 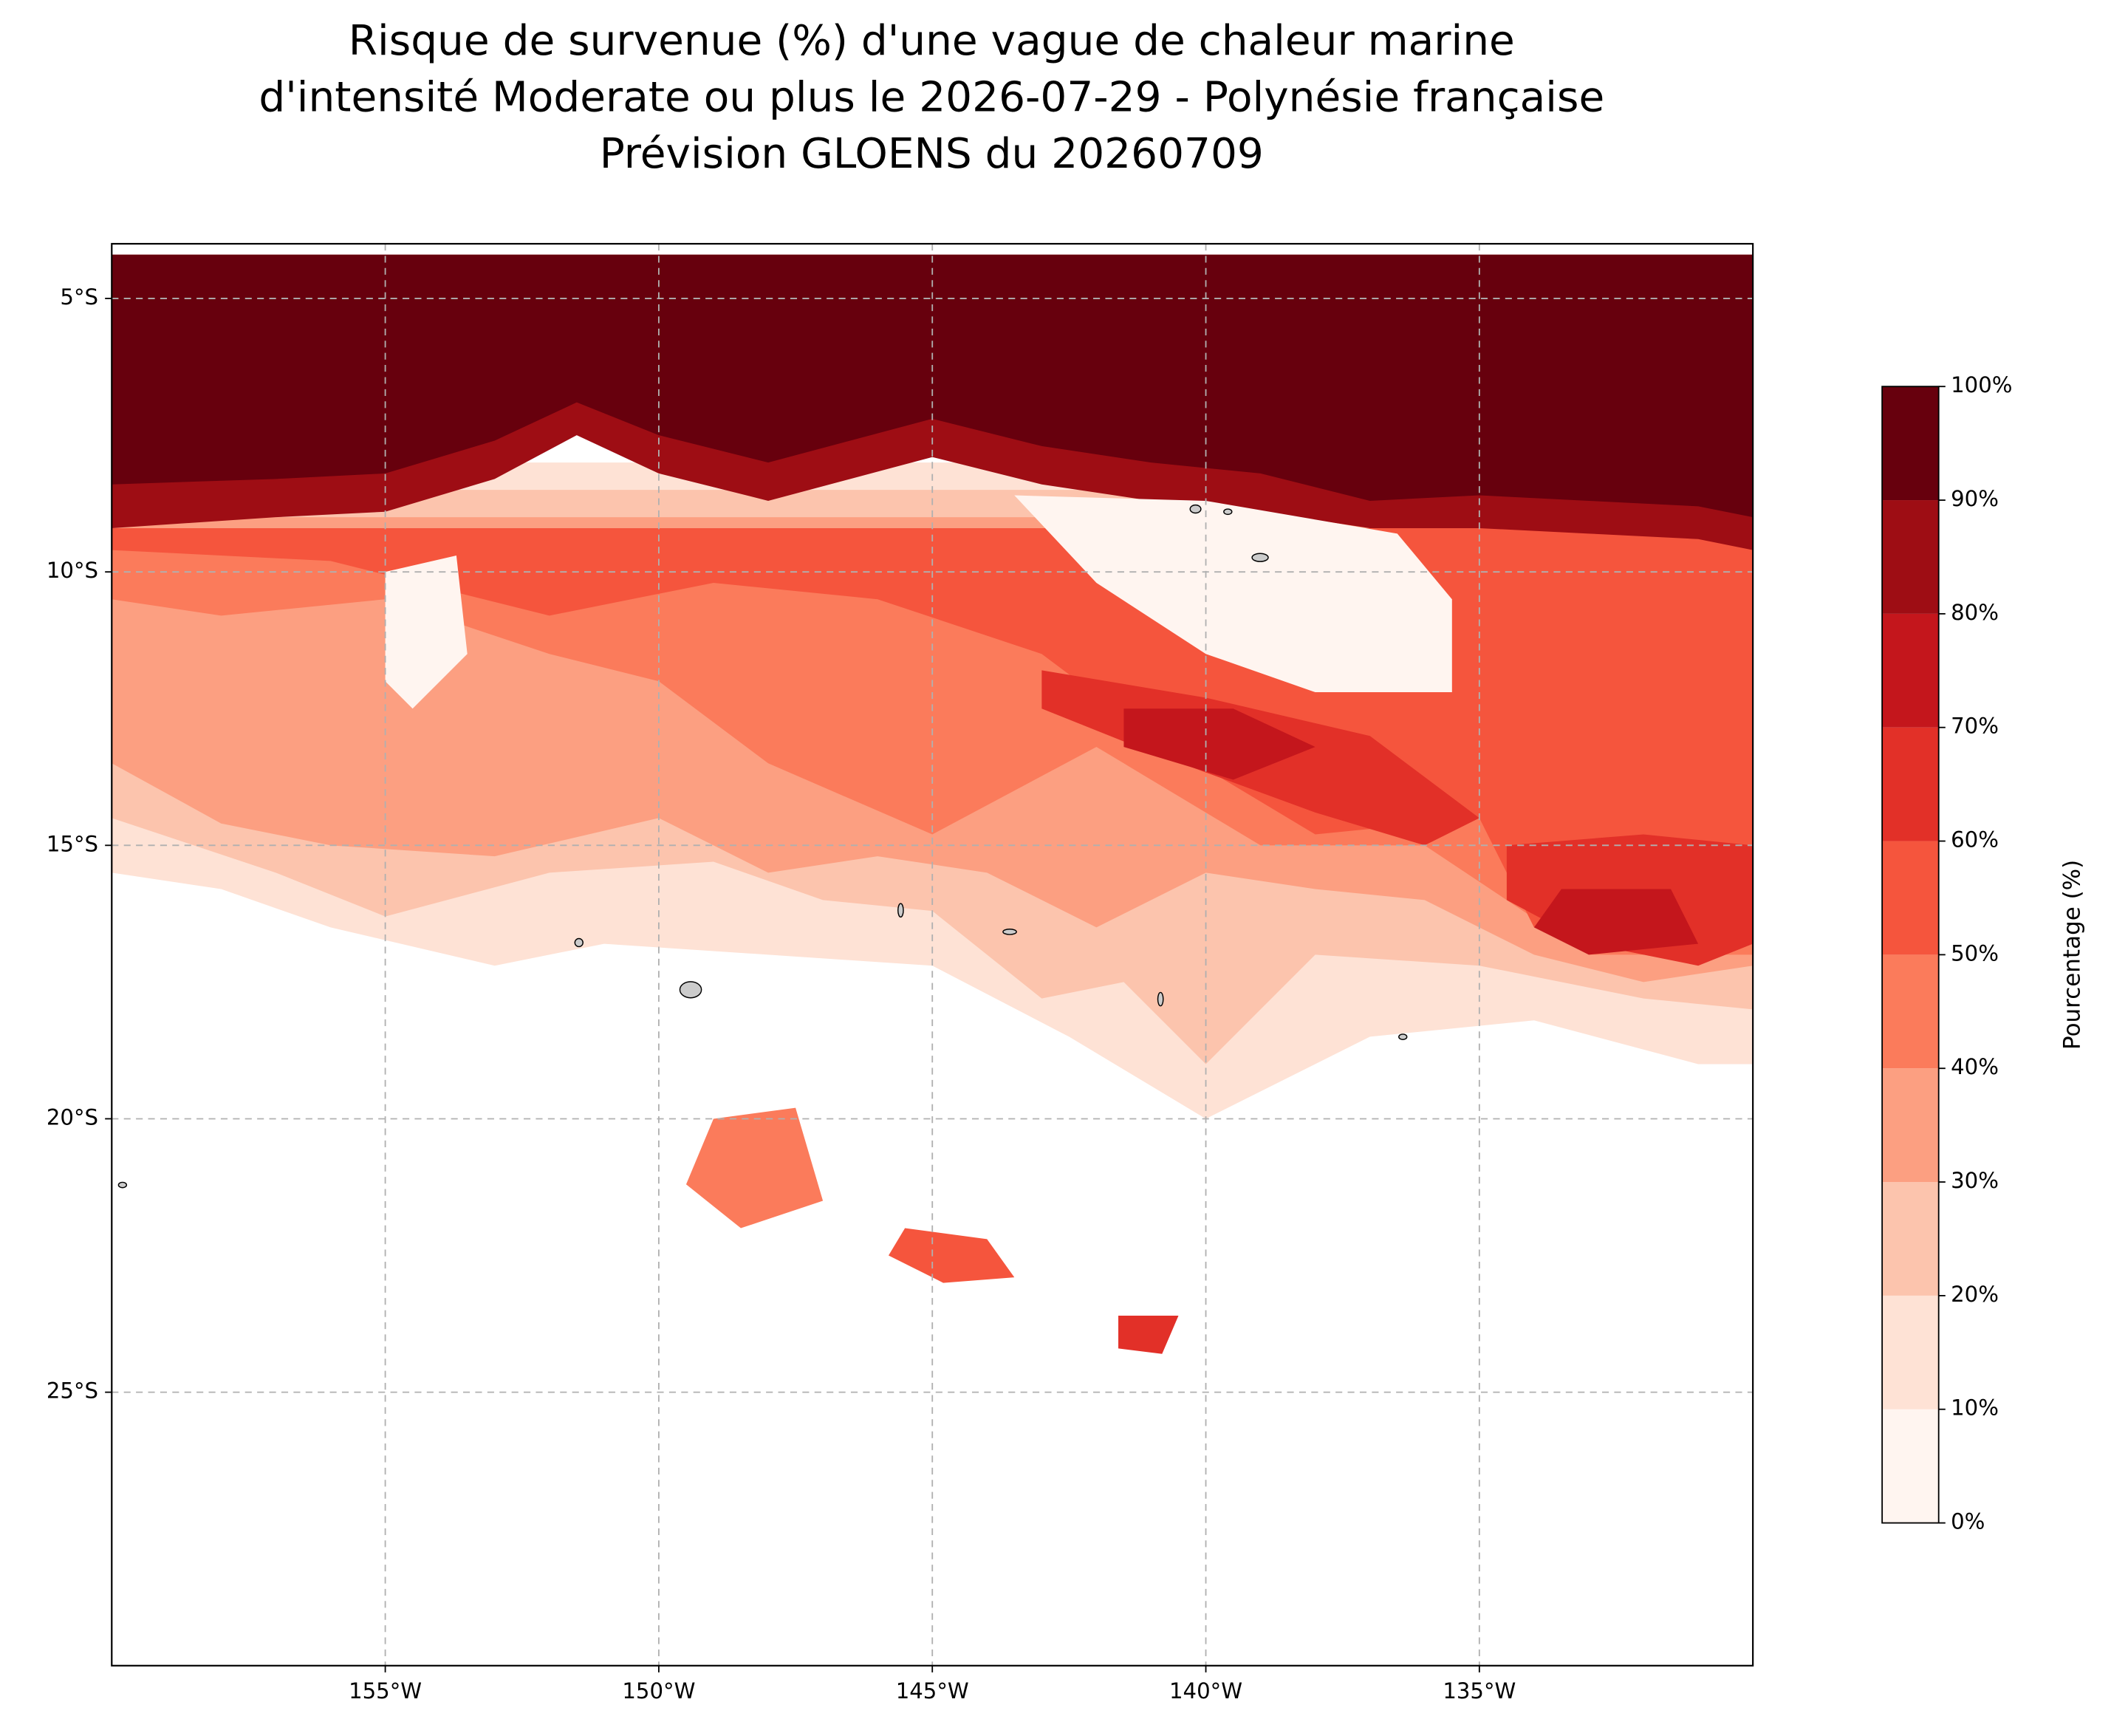 What do you see at coordinates (1975, 1294) in the screenshot?
I see `colorbar-tick-label: 20%` at bounding box center [1975, 1294].